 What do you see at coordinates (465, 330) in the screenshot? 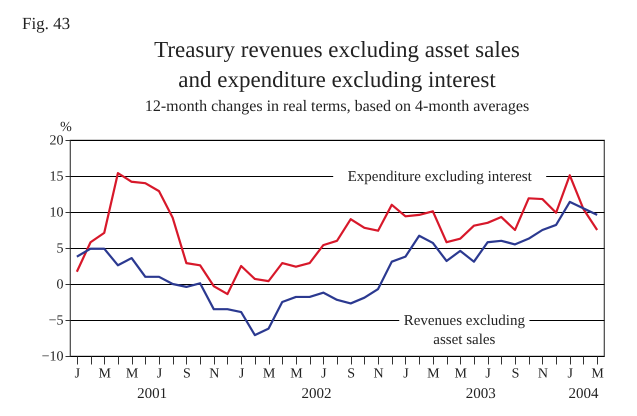
I see `text: Revenues excluding asset sales` at bounding box center [465, 330].